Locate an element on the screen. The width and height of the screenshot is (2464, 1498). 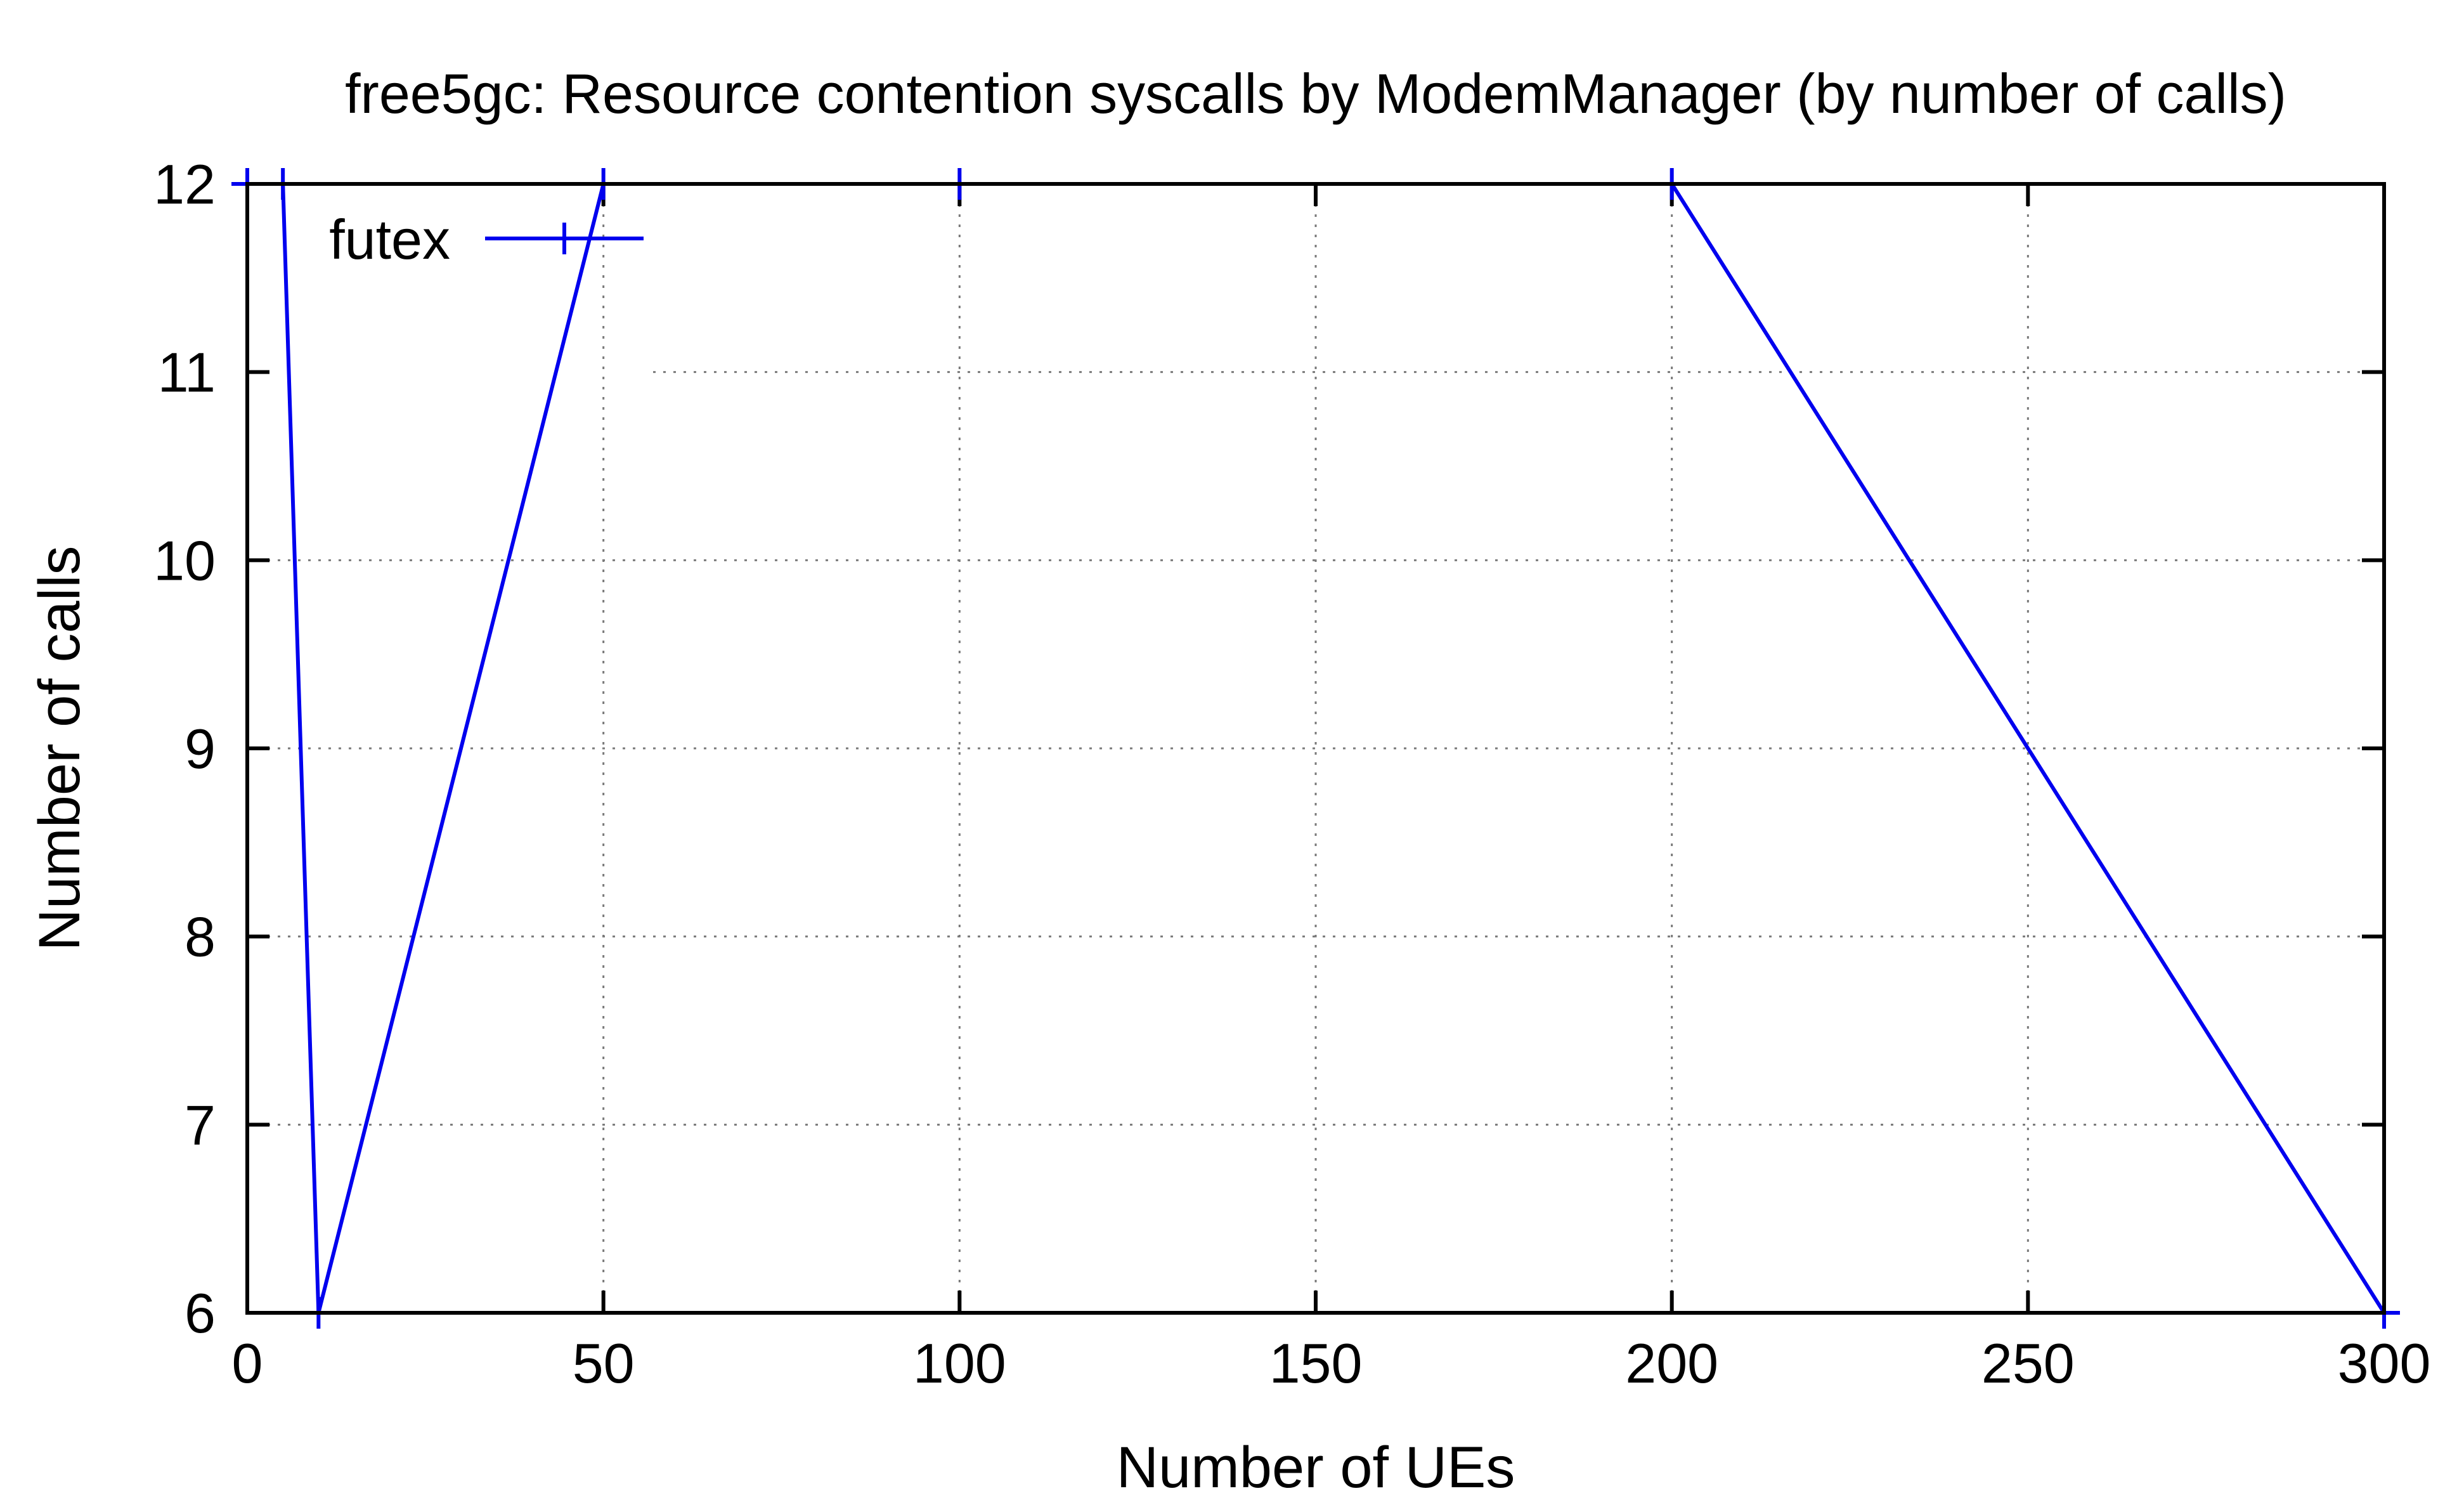
y-tick-labels: 6 7 8 9 10 11 12 is located at coordinates (184, 749).